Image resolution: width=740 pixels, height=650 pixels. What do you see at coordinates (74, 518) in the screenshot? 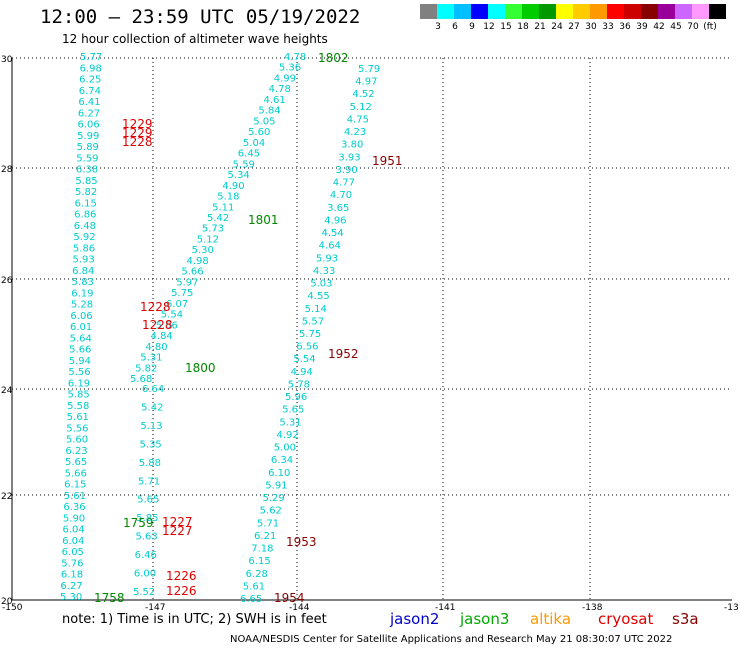
I see `track-a-value: 5.90` at bounding box center [74, 518].